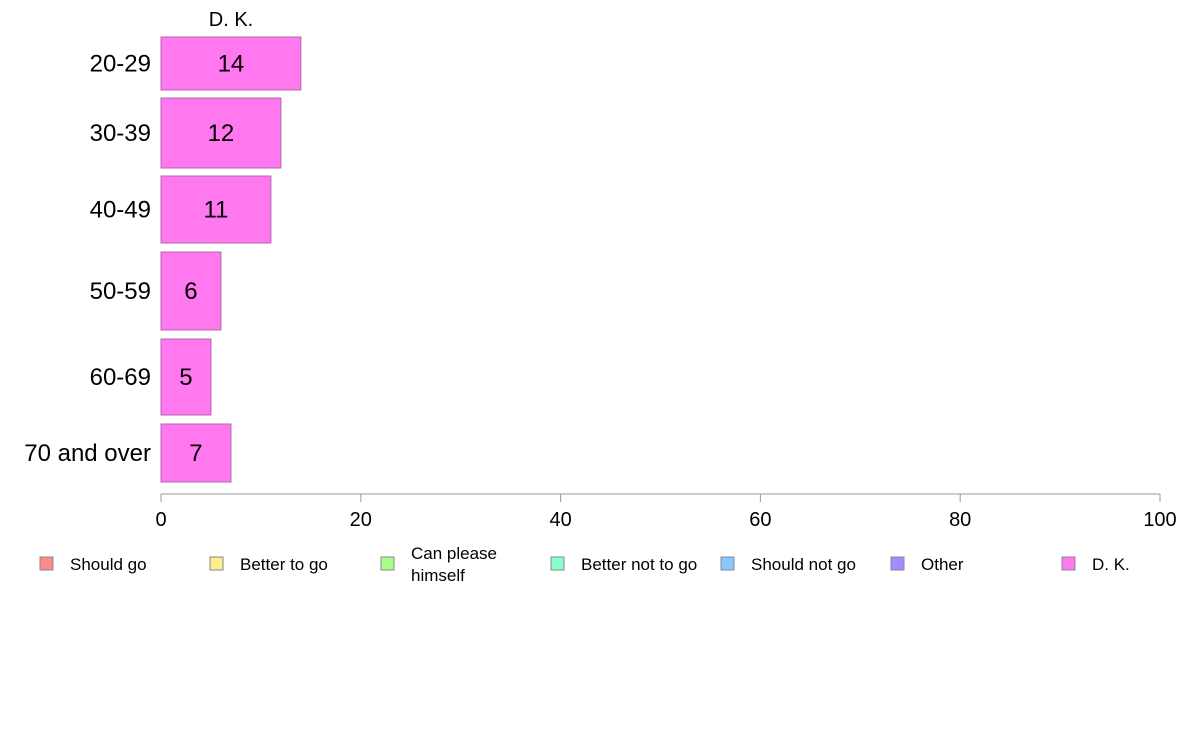 This screenshot has height=736, width=1188. I want to click on category-label: 20-29, so click(120, 64).